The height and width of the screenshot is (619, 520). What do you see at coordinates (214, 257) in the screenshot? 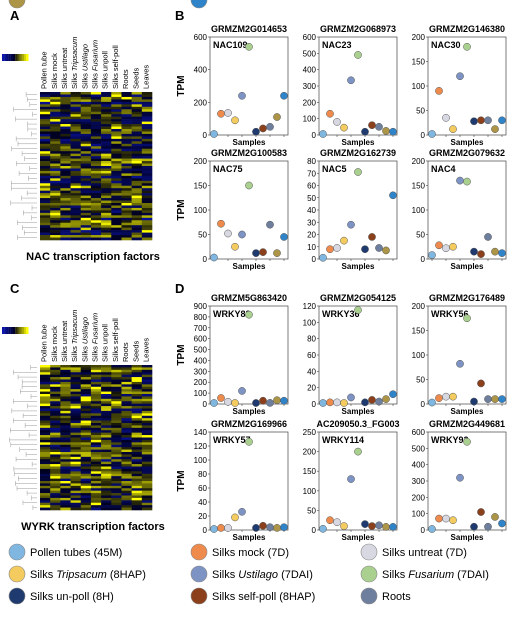
I see `point-pollen` at bounding box center [214, 257].